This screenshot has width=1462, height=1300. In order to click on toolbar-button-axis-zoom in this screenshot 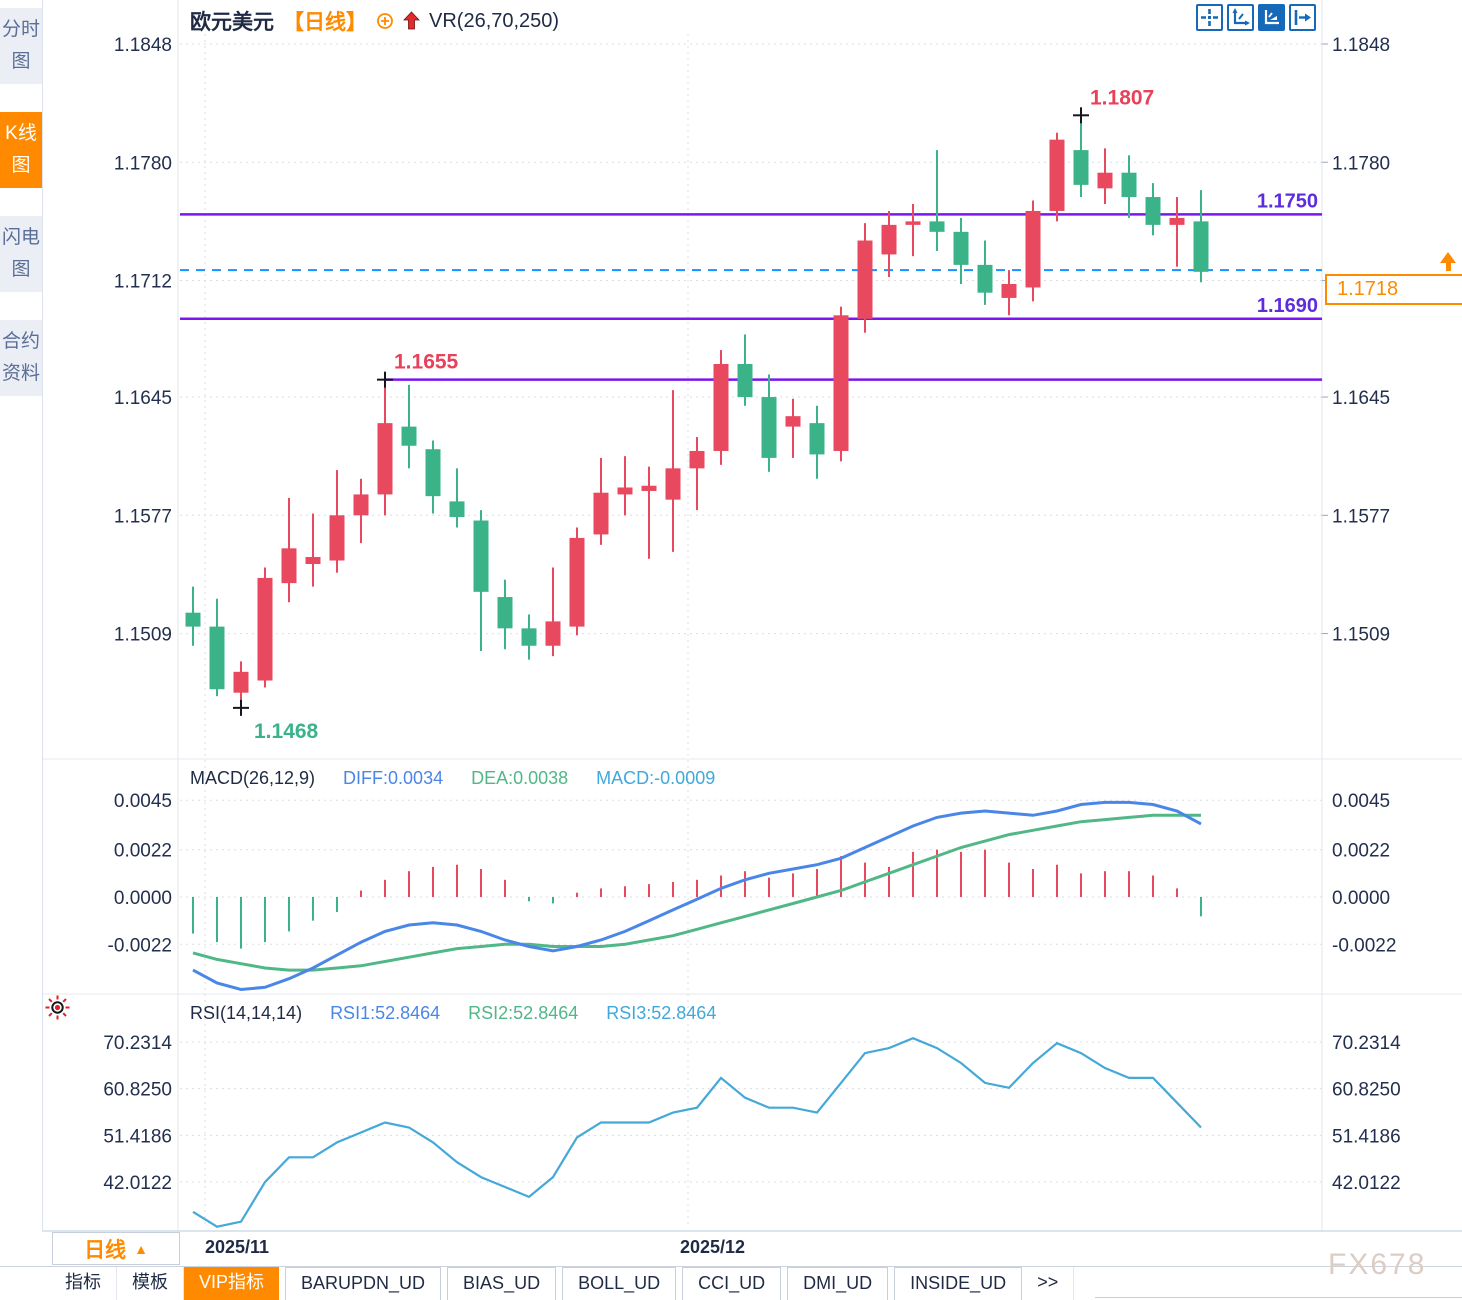, I will do `click(1240, 17)`.